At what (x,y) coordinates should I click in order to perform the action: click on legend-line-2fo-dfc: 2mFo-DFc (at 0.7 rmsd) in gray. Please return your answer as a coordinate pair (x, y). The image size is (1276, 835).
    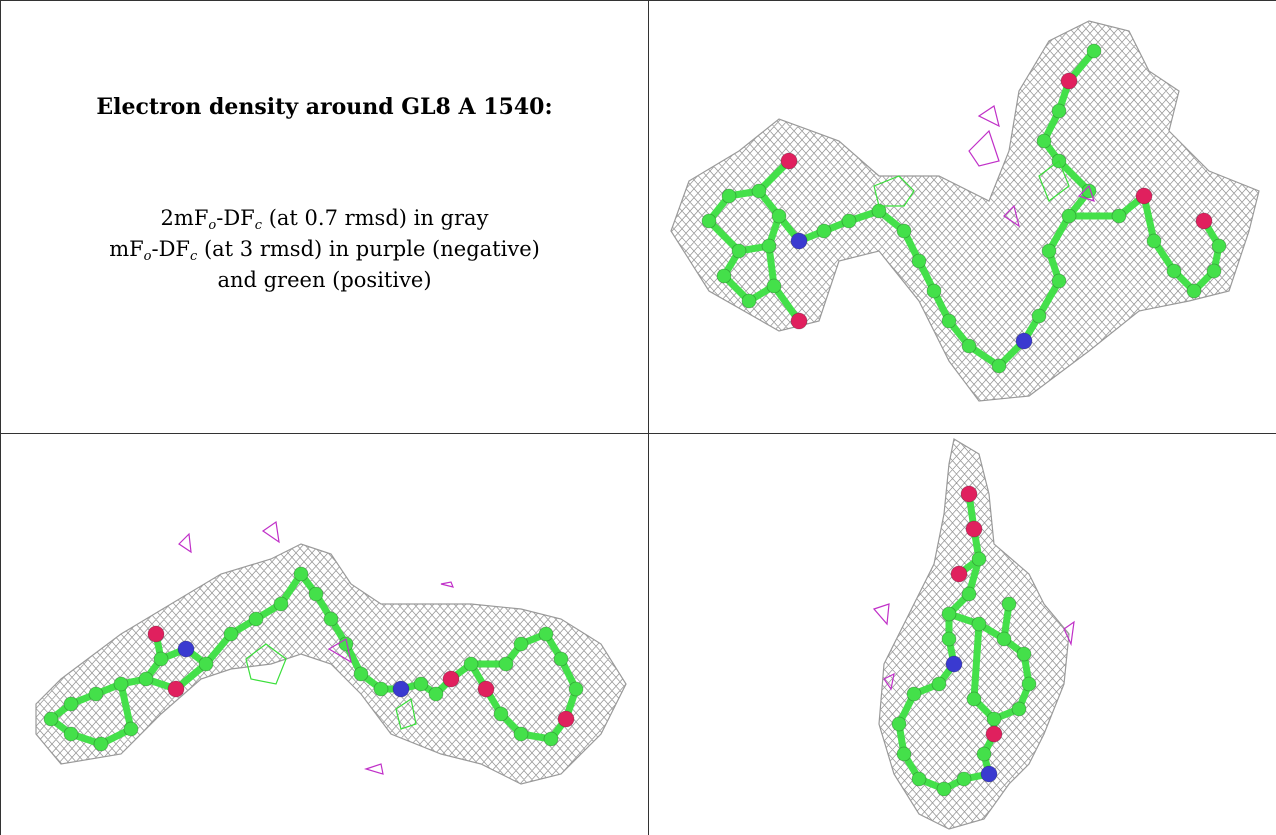
    Looking at the image, I should click on (324, 219).